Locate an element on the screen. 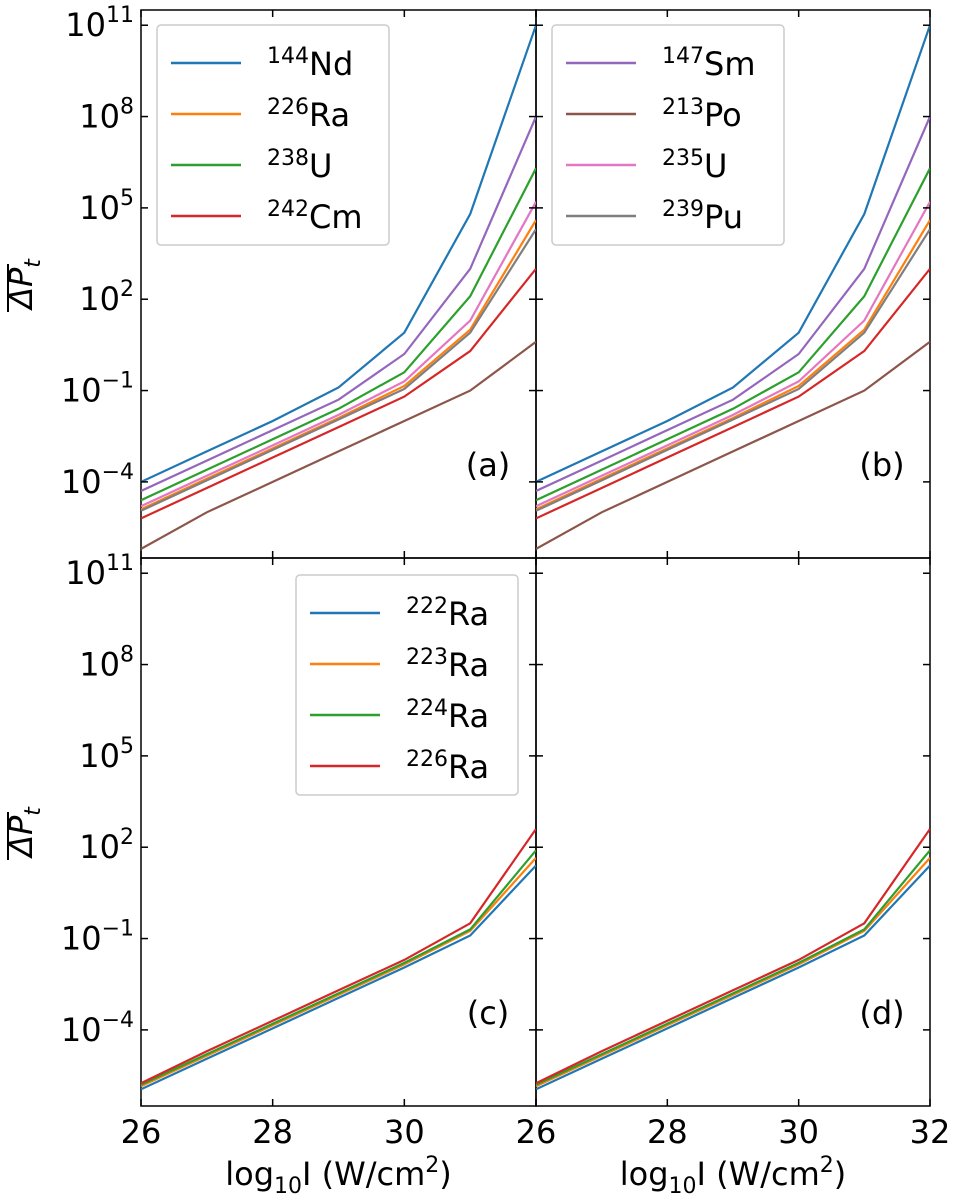 Image resolution: width=958 pixels, height=1198 pixels. series-line-d-223Ra is located at coordinates (733, 972).